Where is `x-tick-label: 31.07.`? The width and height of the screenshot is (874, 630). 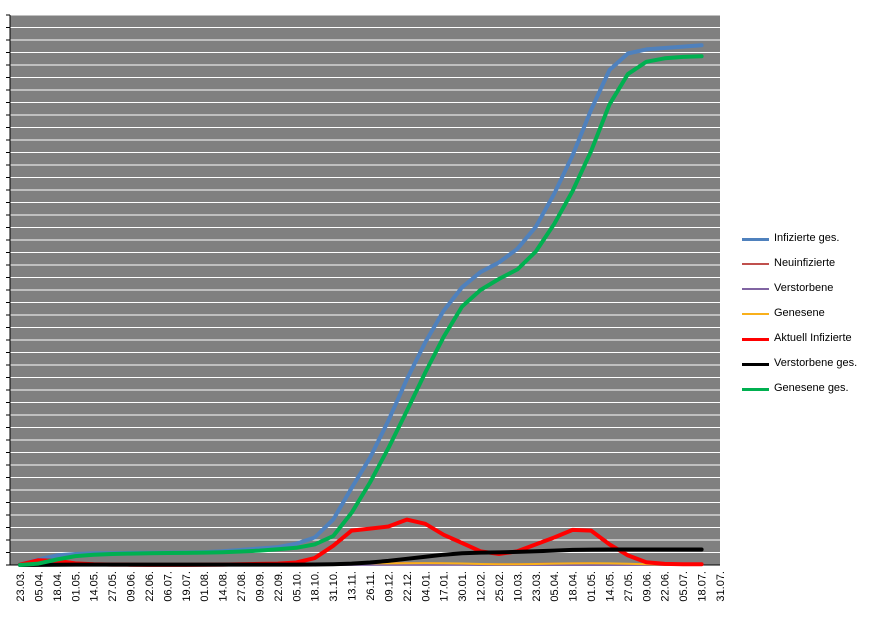
x-tick-label: 31.07. is located at coordinates (721, 586).